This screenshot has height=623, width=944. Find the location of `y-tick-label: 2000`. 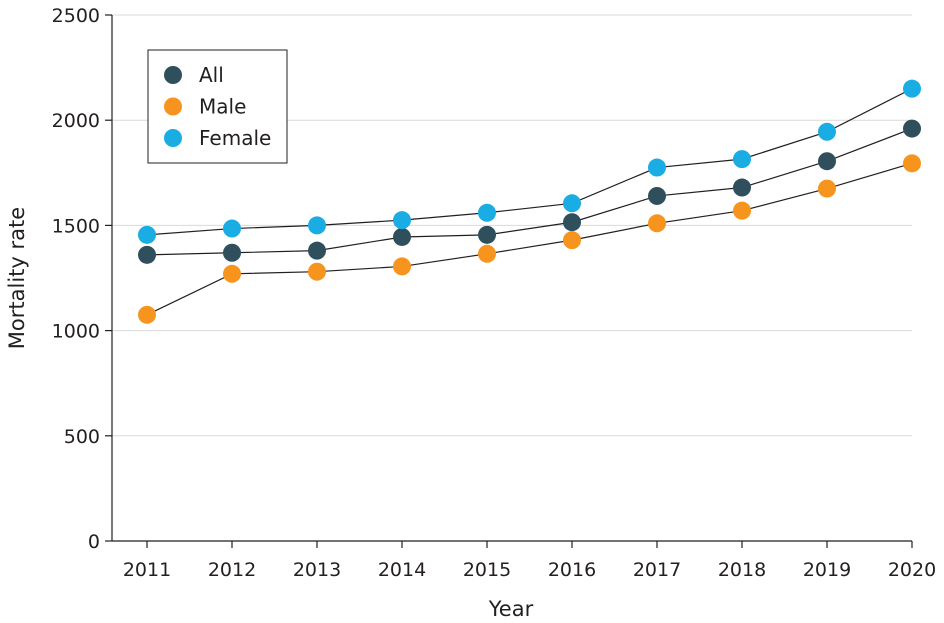

y-tick-label: 2000 is located at coordinates (76, 121).